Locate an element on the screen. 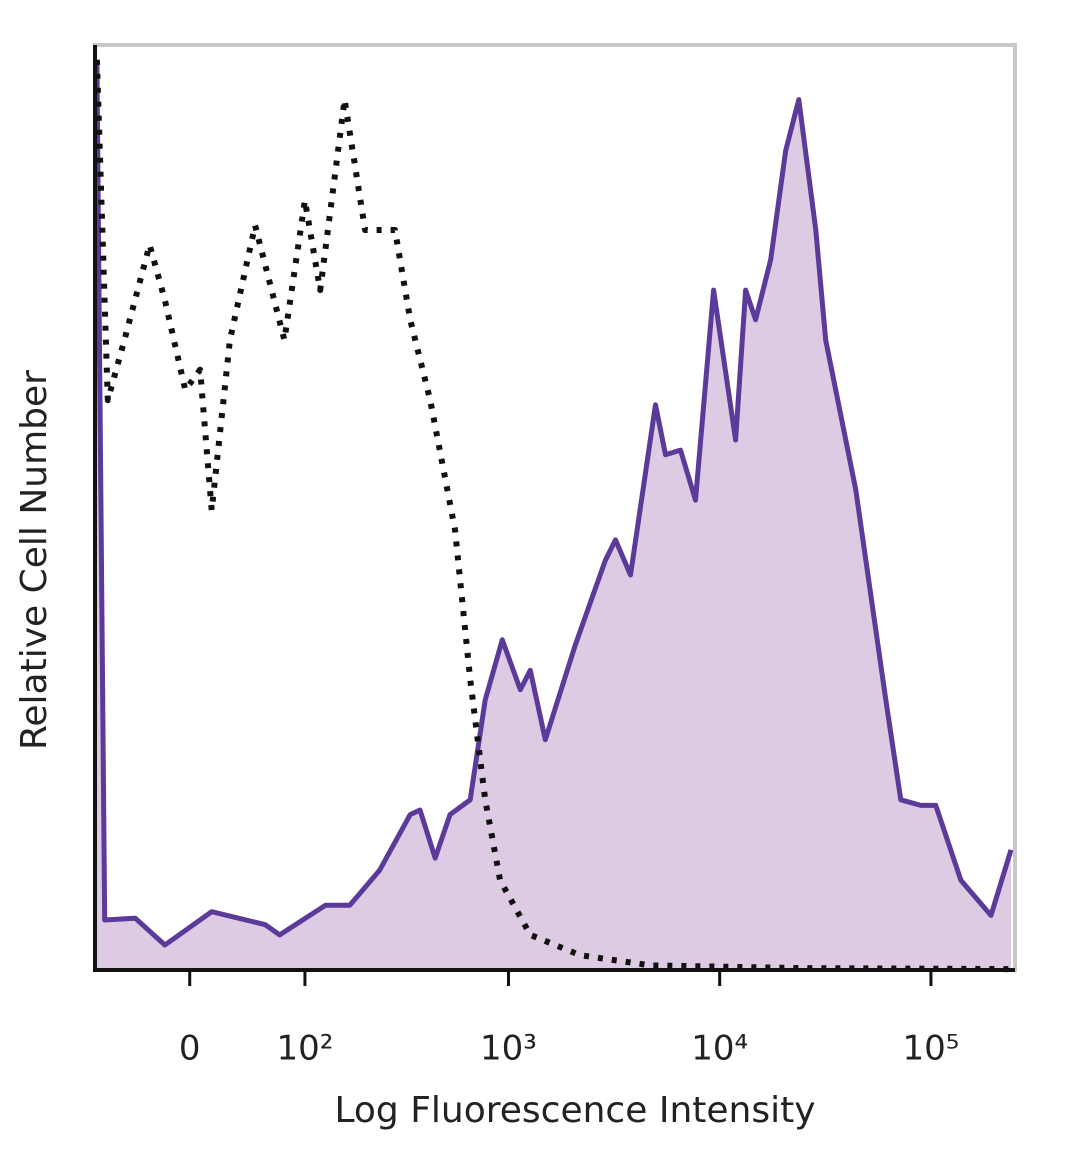 This screenshot has height=1169, width=1080. x-tick-label: 10⁵ is located at coordinates (930, 1049).